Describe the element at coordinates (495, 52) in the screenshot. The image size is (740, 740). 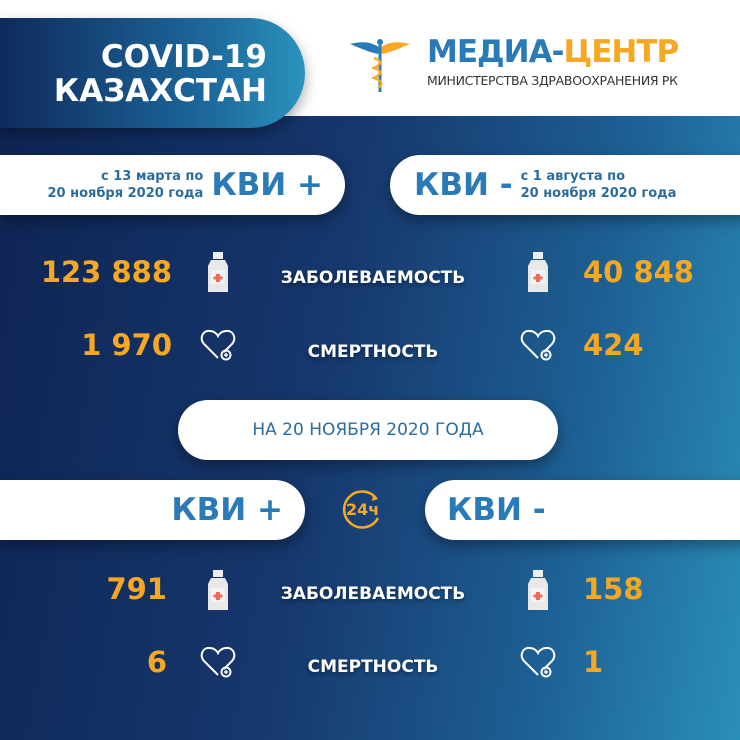
I see `brand-part1: МЕДИА-` at that location.